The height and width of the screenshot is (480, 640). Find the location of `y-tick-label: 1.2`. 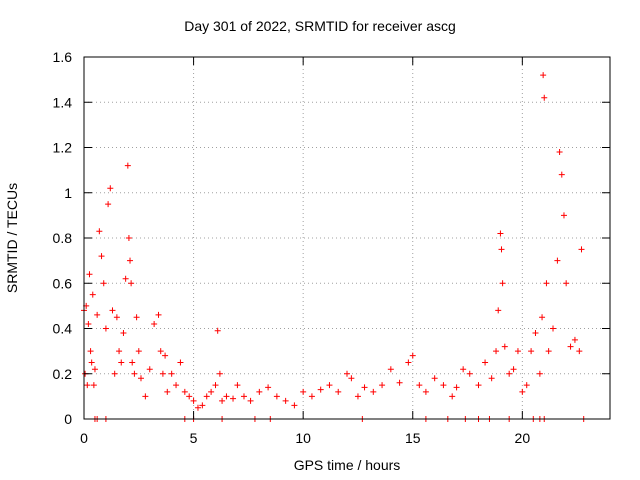

y-tick-label: 1.2 is located at coordinates (63, 148).